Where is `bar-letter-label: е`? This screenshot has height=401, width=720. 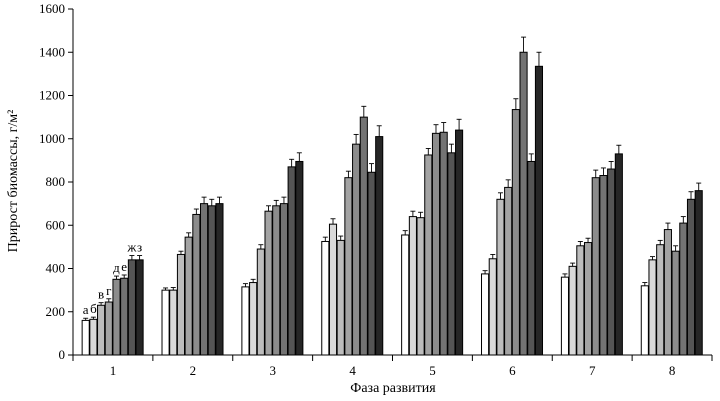 bar-letter-label: е is located at coordinates (124, 266).